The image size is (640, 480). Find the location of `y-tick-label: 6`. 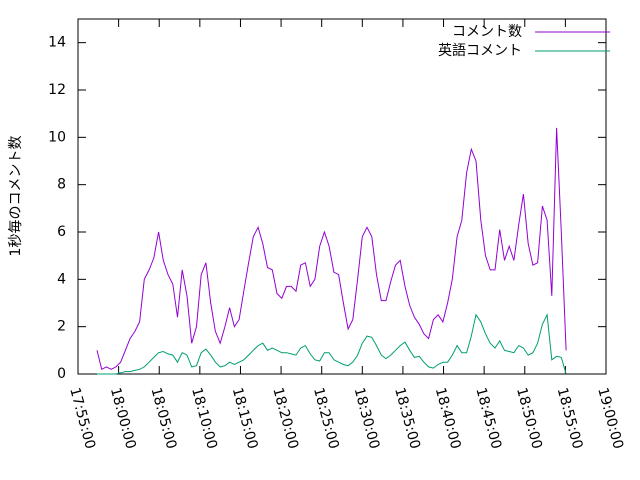

y-tick-label: 6 is located at coordinates (61, 232).